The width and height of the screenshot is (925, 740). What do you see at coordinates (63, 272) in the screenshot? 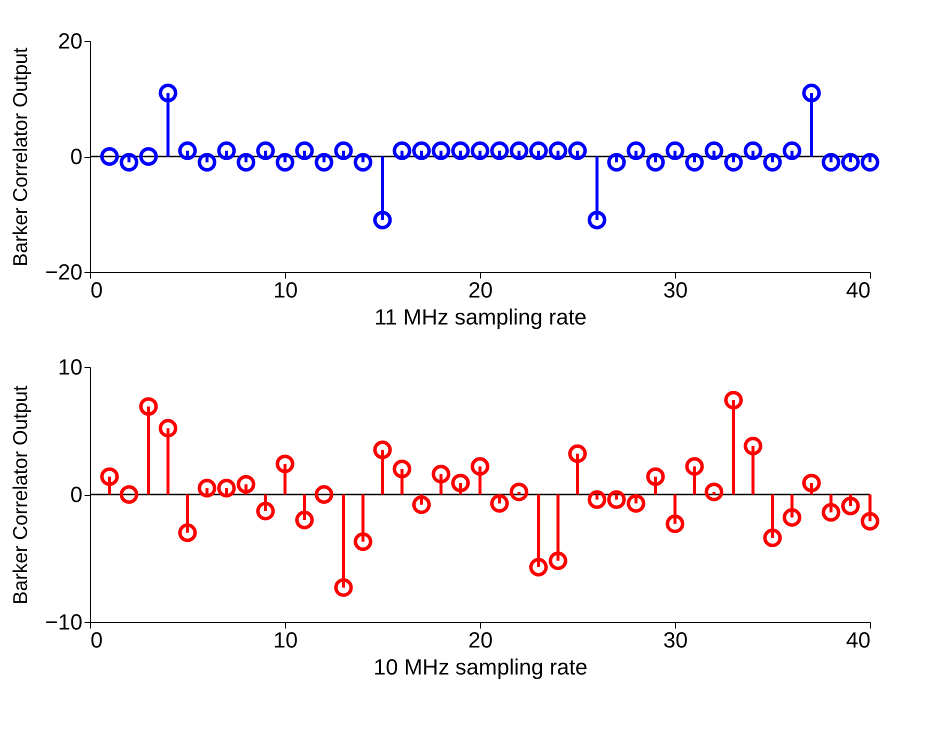
I see `y-tick-label: −20` at bounding box center [63, 272].